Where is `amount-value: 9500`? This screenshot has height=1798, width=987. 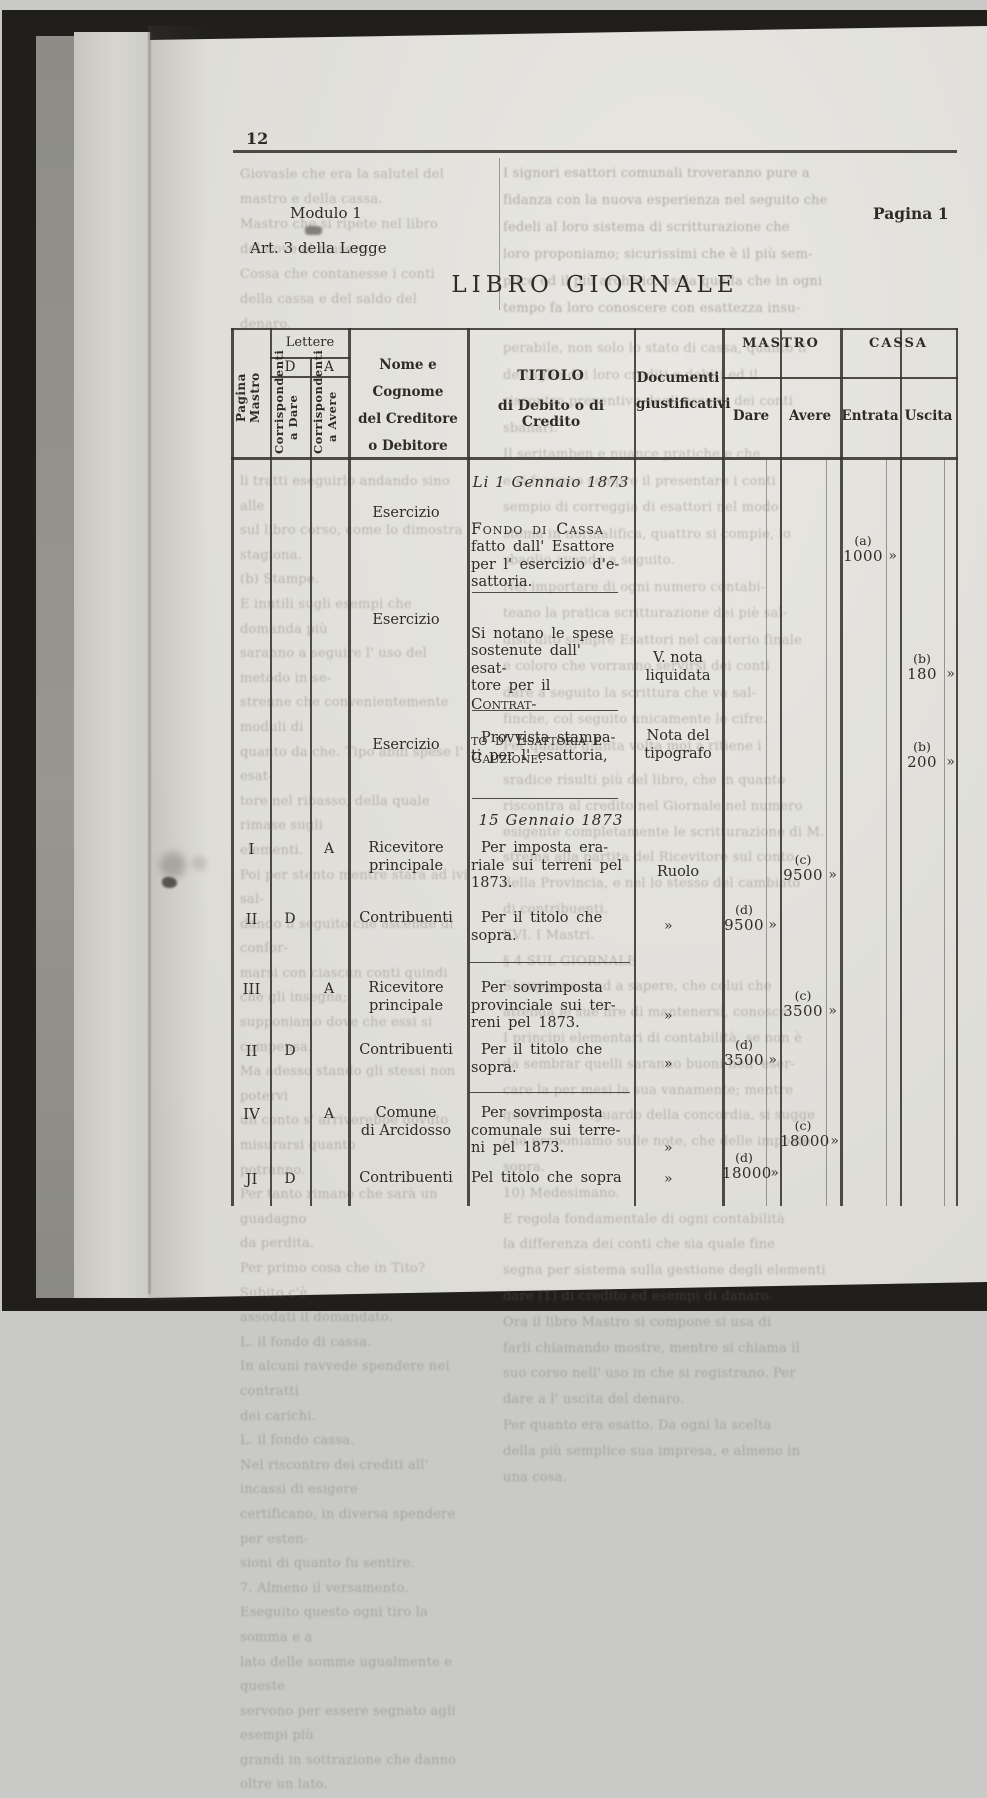
amount-value: 9500 is located at coordinates (744, 925).